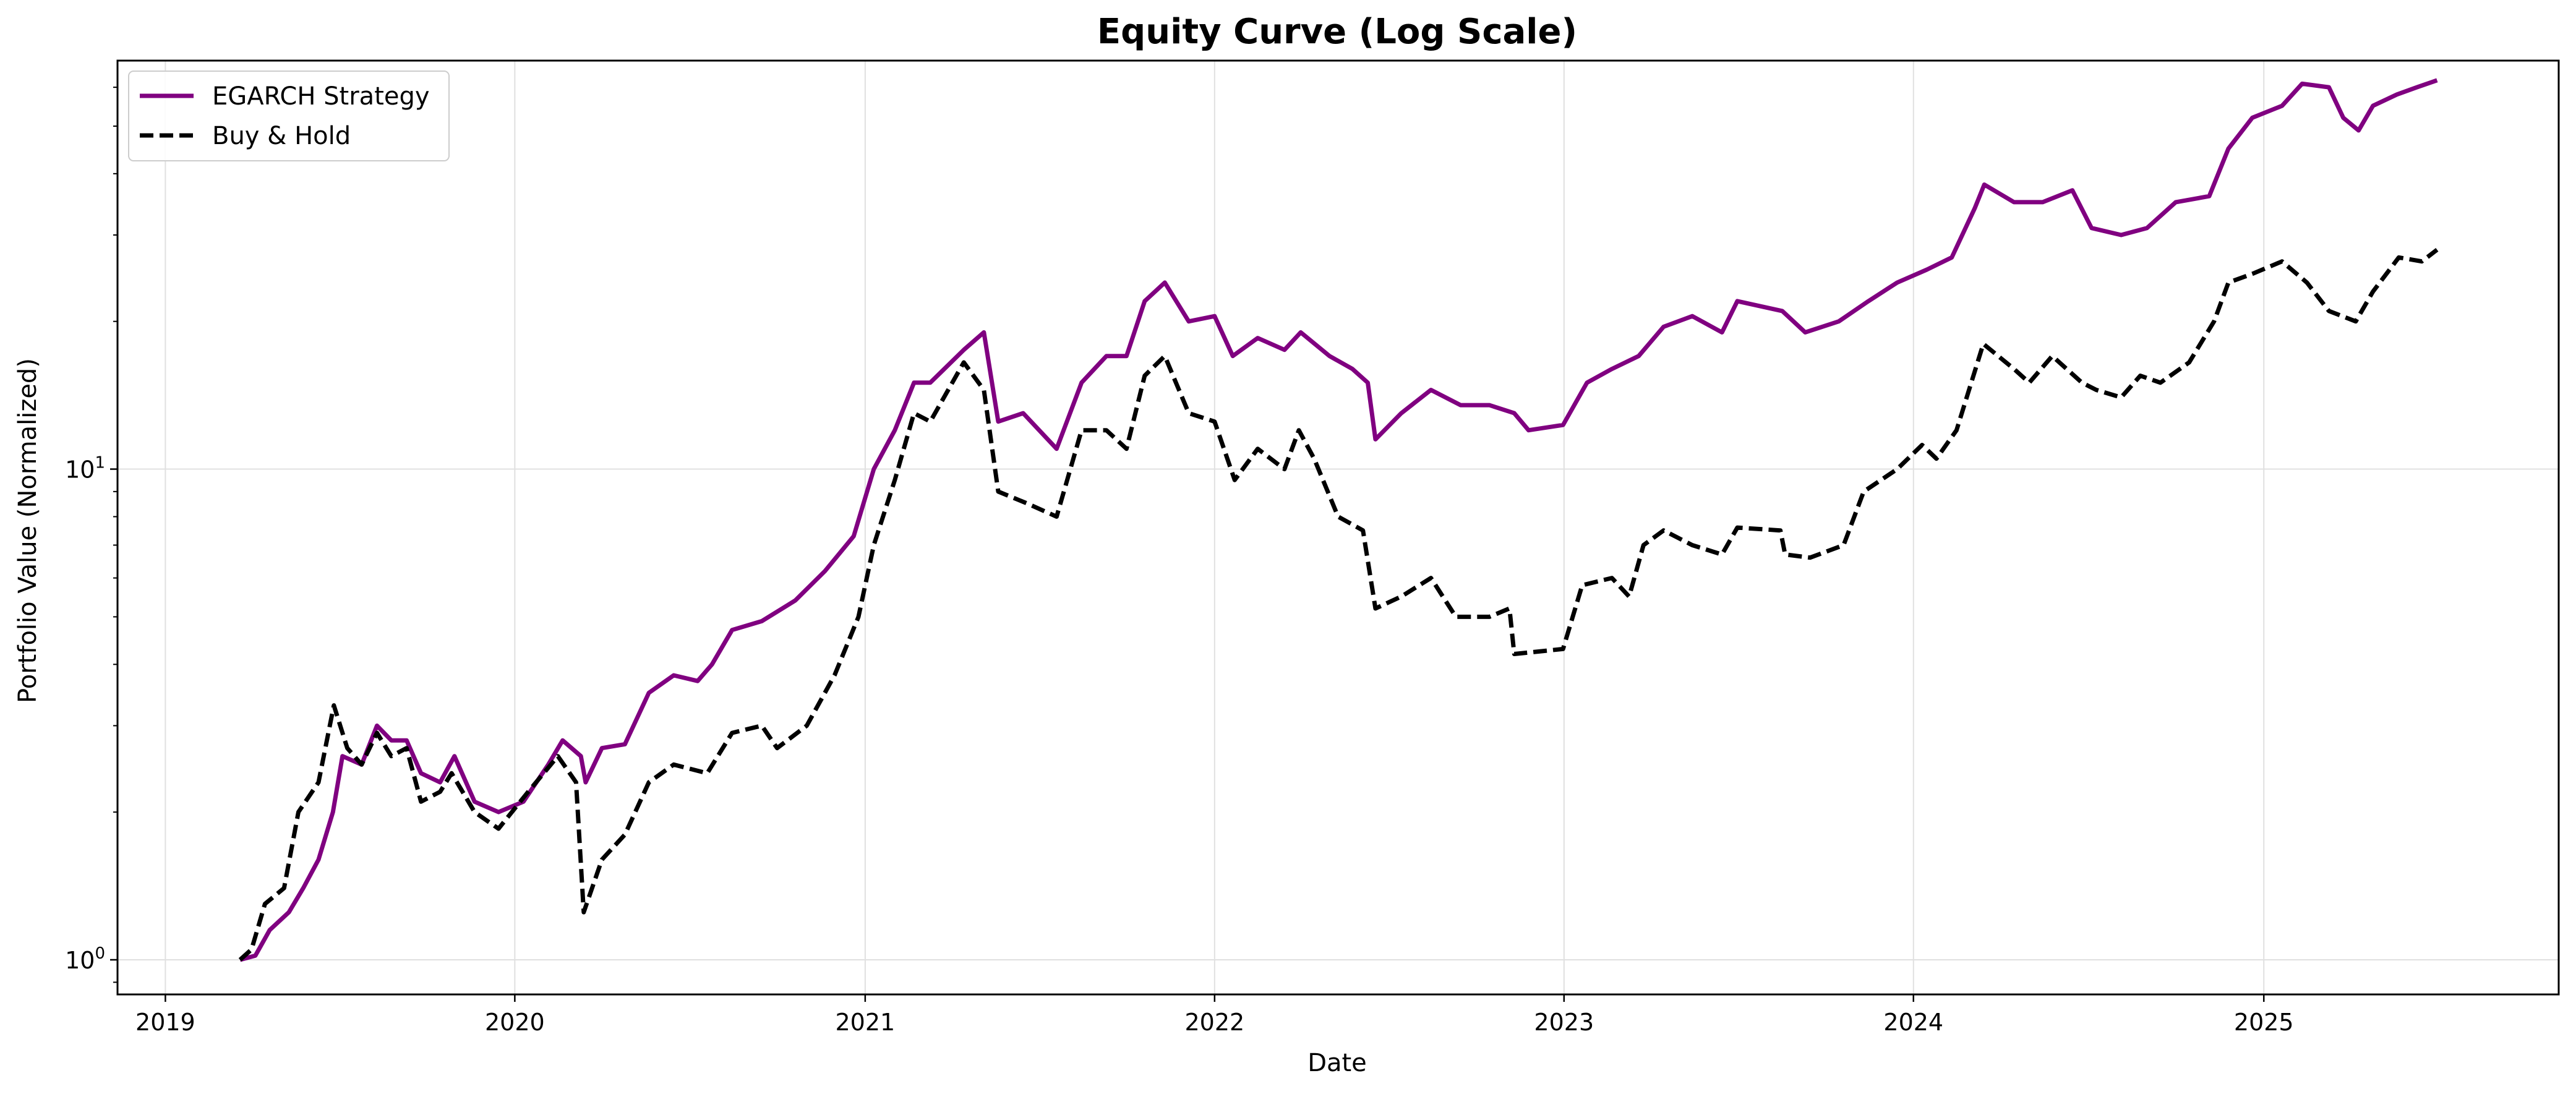 This screenshot has height=1094, width=2576. I want to click on y-tick-label: 10¹, so click(85, 469).